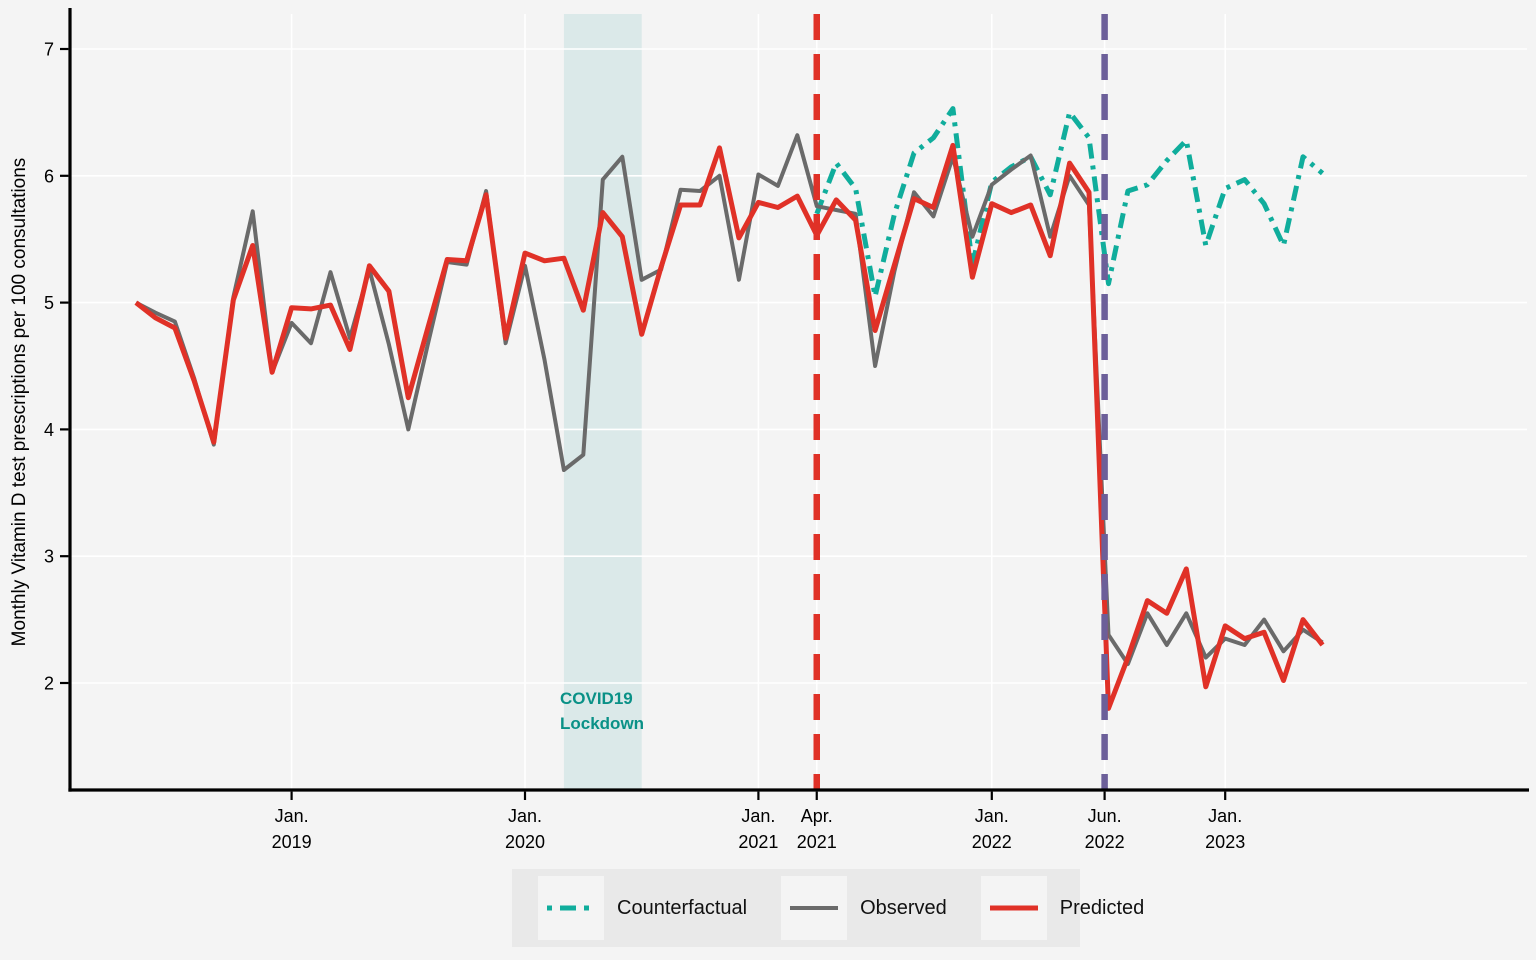 Image resolution: width=1536 pixels, height=960 pixels. I want to click on legend-label-observed: Observed, so click(903, 907).